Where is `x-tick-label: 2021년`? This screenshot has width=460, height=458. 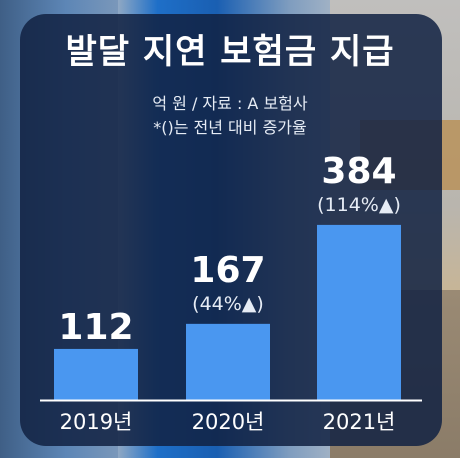 x-tick-label: 2021년 is located at coordinates (359, 422).